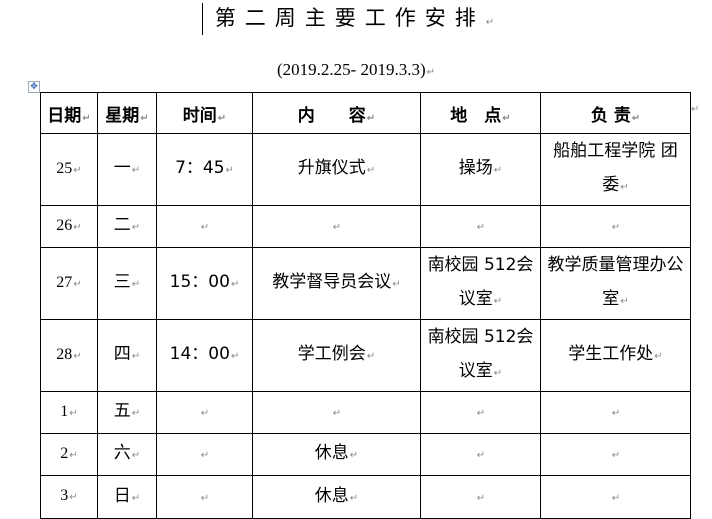 This screenshot has height=519, width=712. Describe the element at coordinates (480, 113) in the screenshot. I see `header-place: 地 点` at that location.